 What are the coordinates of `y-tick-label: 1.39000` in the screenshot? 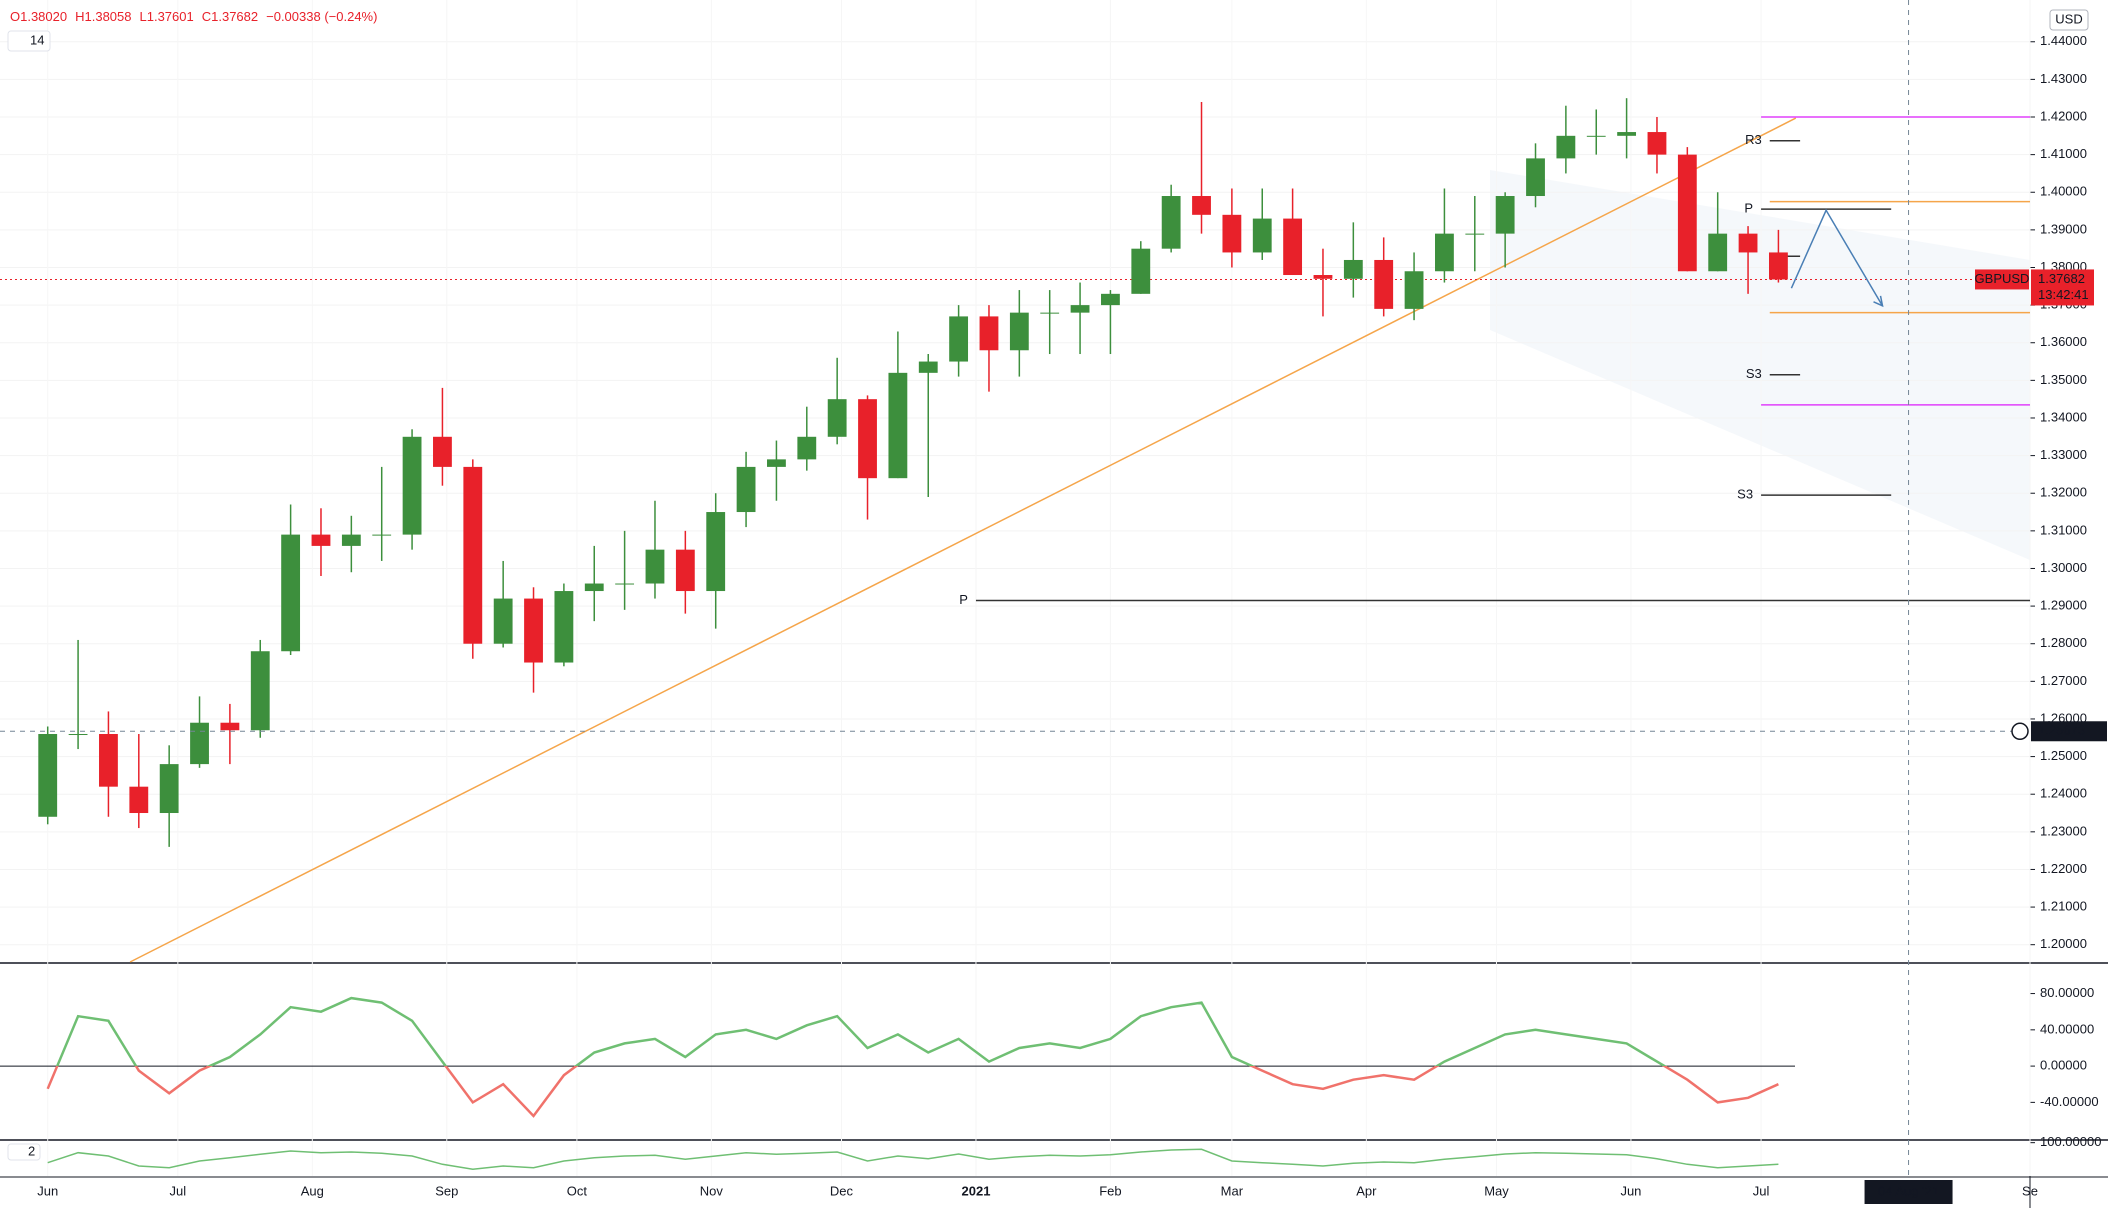 It's located at (2063, 228).